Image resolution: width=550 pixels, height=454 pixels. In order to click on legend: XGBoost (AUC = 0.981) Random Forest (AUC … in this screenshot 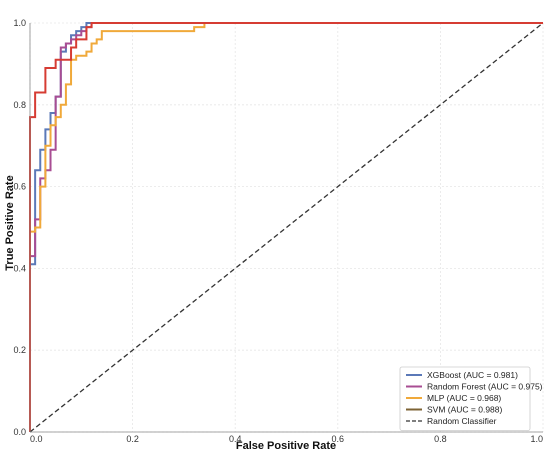, I will do `click(471, 398)`.